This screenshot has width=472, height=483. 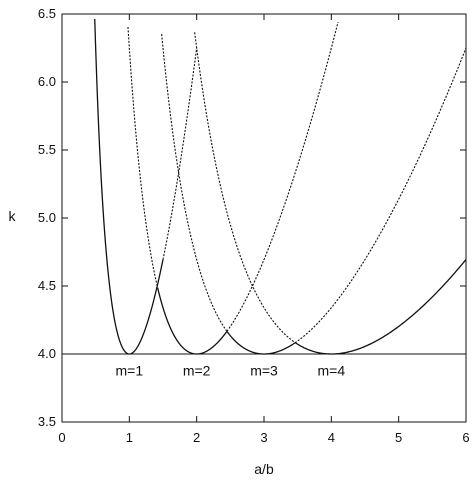 I want to click on curve-m1-solid, so click(x=129, y=186).